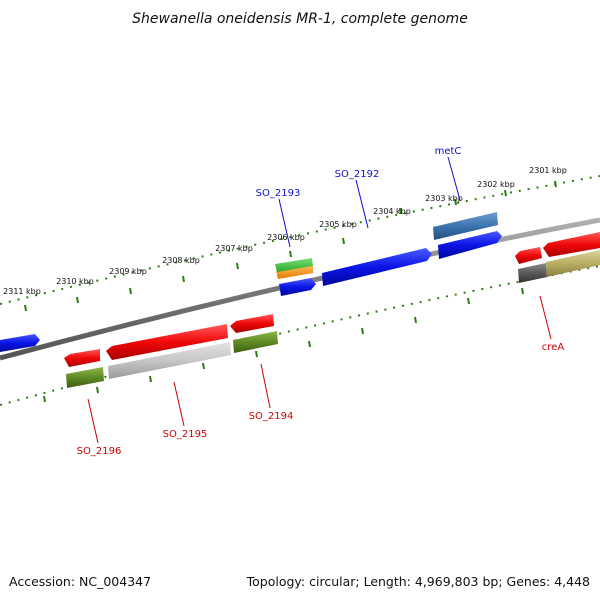  What do you see at coordinates (128, 271) in the screenshot?
I see `tick-label-2309: 2309 kbp` at bounding box center [128, 271].